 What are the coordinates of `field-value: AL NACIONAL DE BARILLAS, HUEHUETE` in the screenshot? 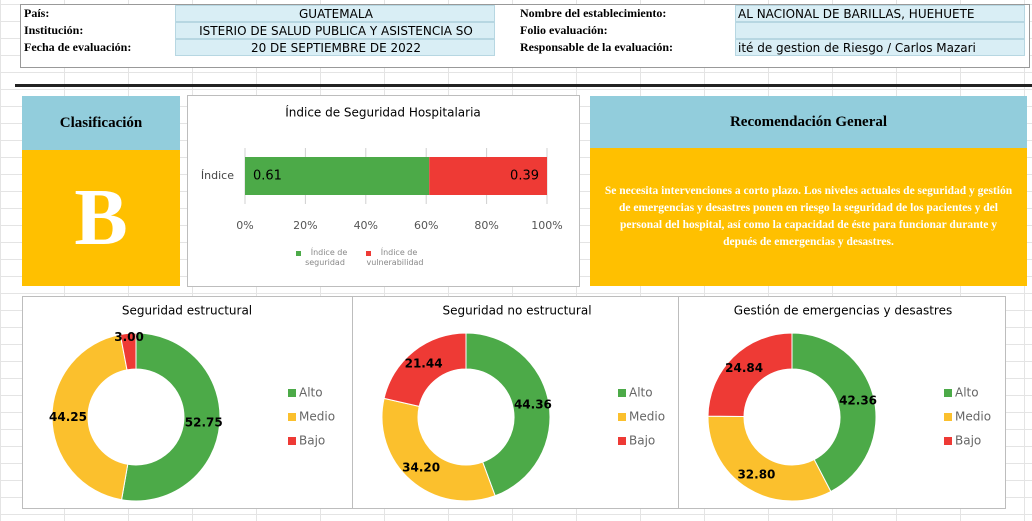 It's located at (880, 13).